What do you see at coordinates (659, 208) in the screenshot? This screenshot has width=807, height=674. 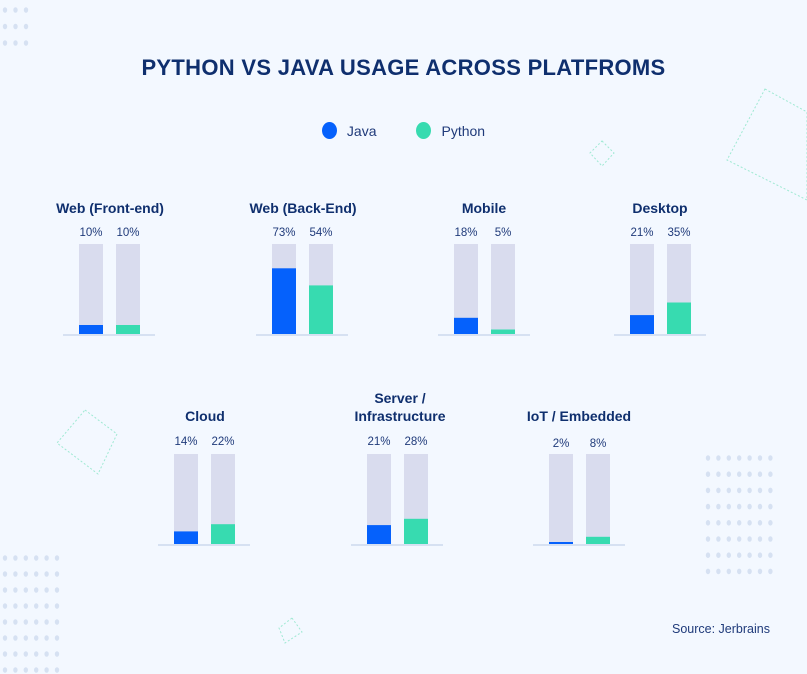 I see `category-label: Desktop` at bounding box center [659, 208].